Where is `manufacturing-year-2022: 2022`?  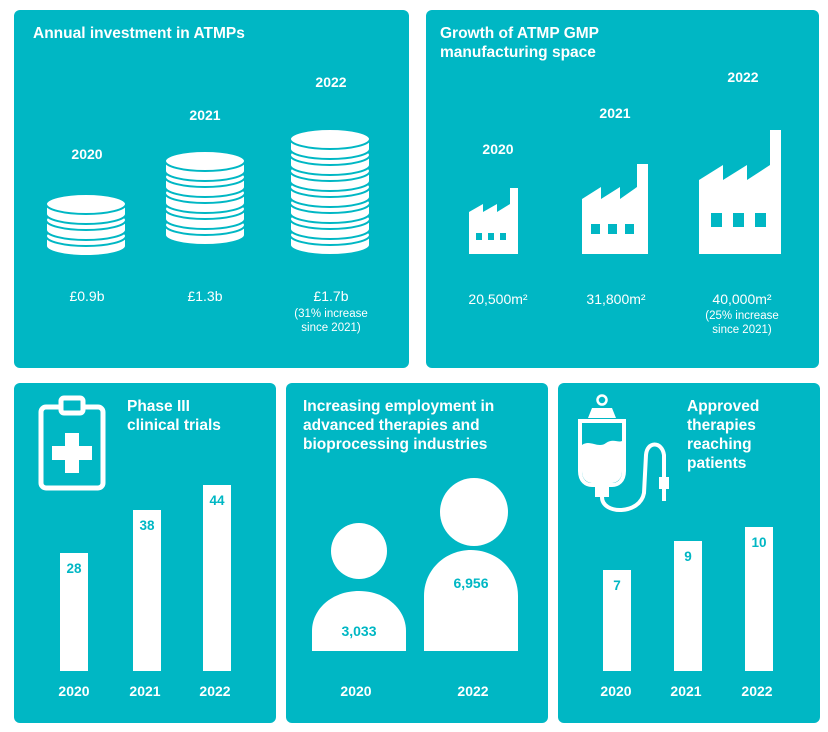 manufacturing-year-2022: 2022 is located at coordinates (743, 77).